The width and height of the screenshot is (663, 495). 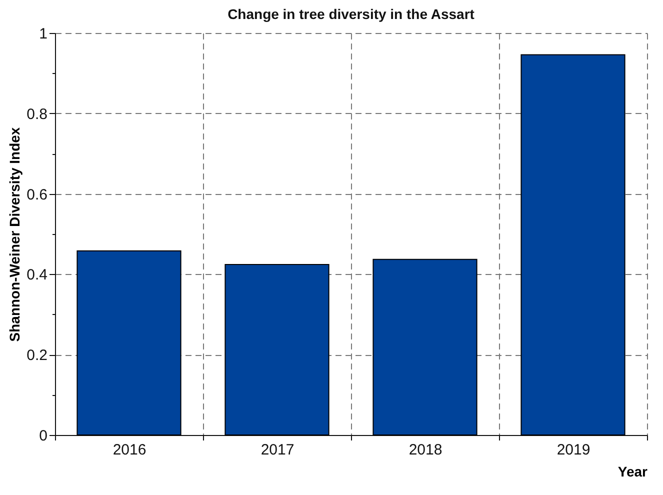 What do you see at coordinates (425, 450) in the screenshot?
I see `x-tick-label: 2018` at bounding box center [425, 450].